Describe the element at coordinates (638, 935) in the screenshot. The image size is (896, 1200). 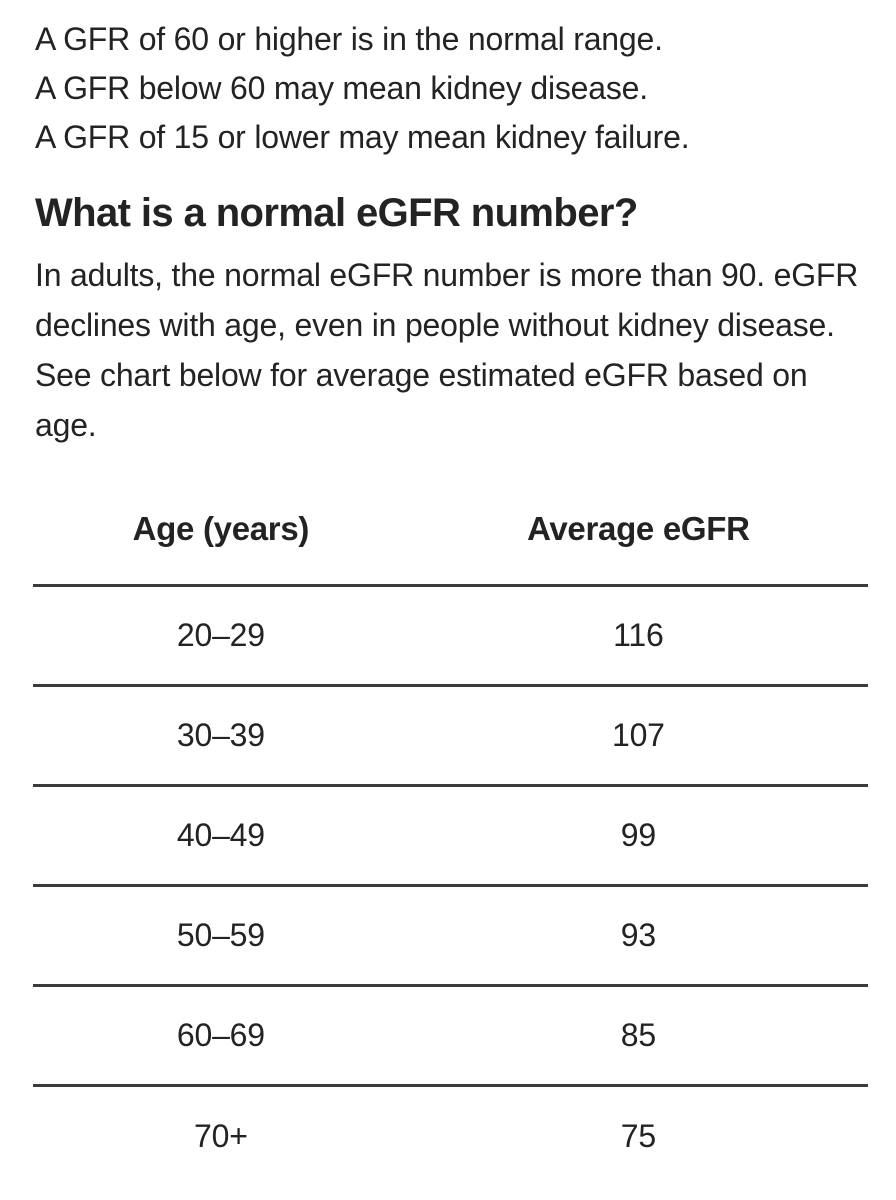
I see `egfr-cell: 93` at that location.